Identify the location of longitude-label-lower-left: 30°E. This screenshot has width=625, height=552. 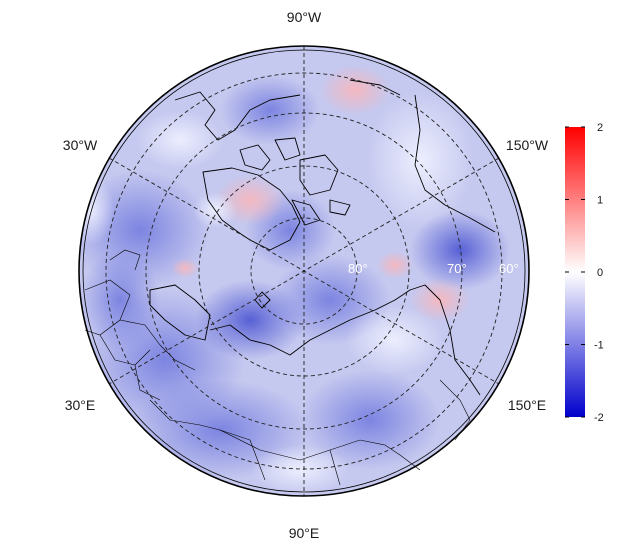
(80, 405).